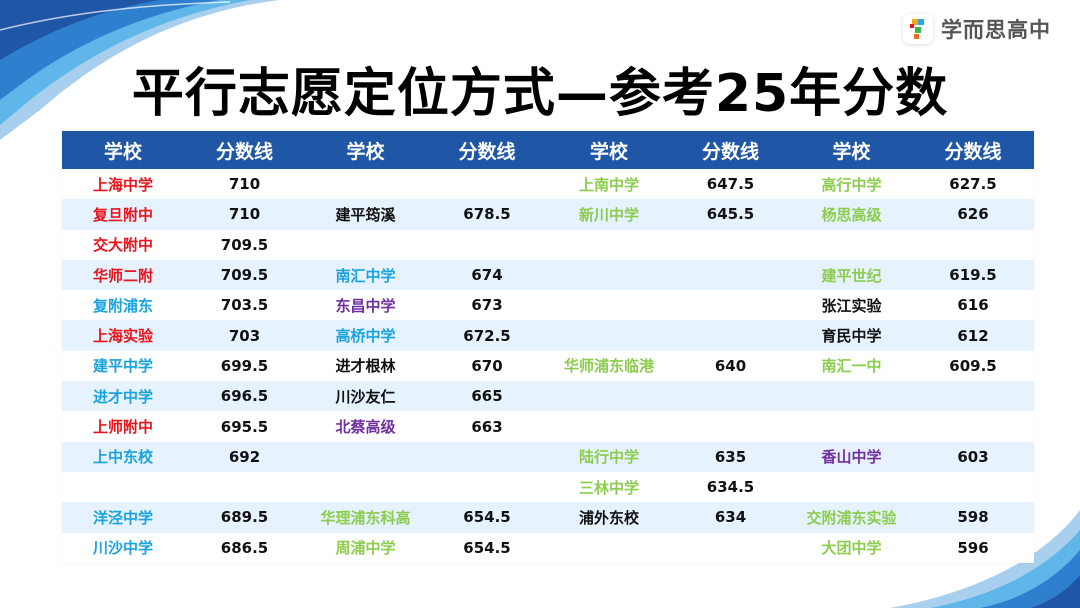  Describe the element at coordinates (365, 396) in the screenshot. I see `school-name-cell: 川沙友仁` at that location.